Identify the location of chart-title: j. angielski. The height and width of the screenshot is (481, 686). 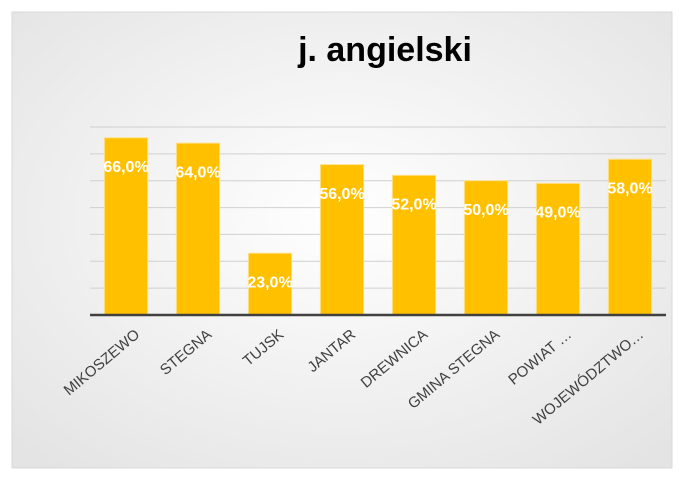
(384, 50).